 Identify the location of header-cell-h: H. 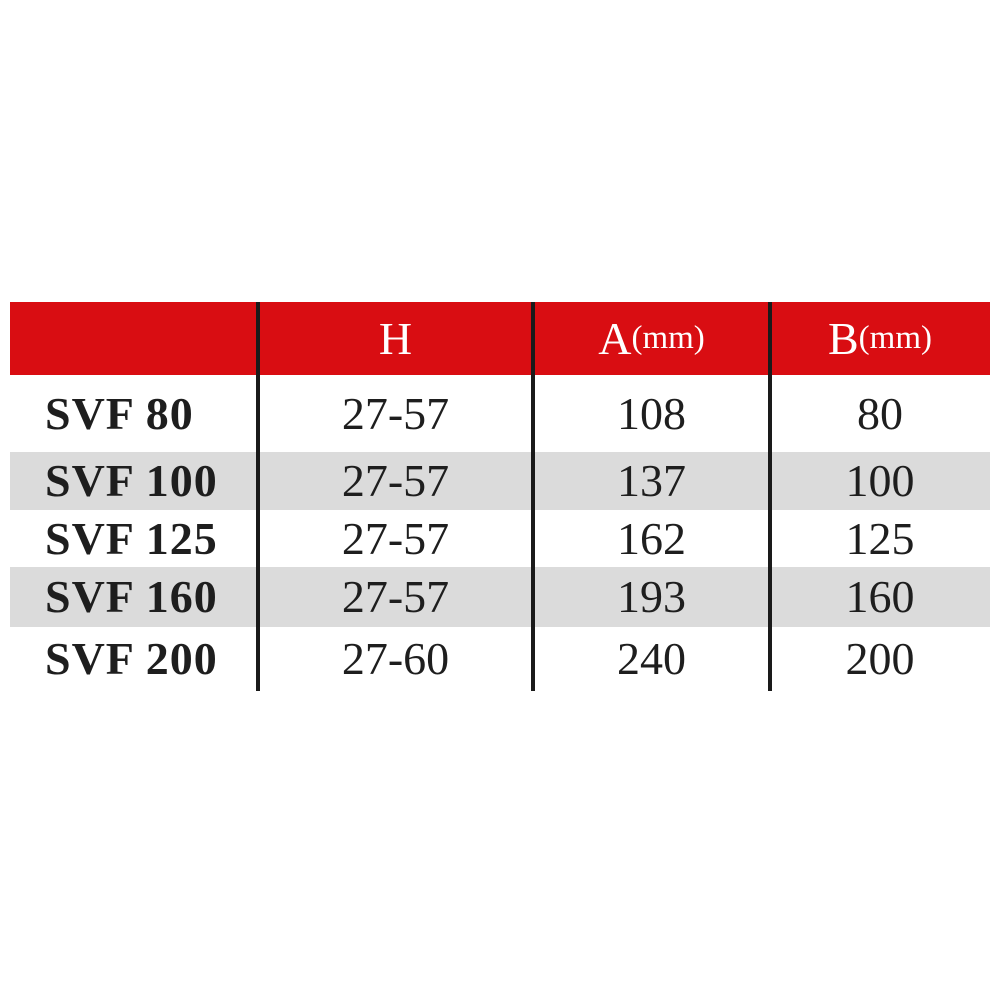
(395, 338).